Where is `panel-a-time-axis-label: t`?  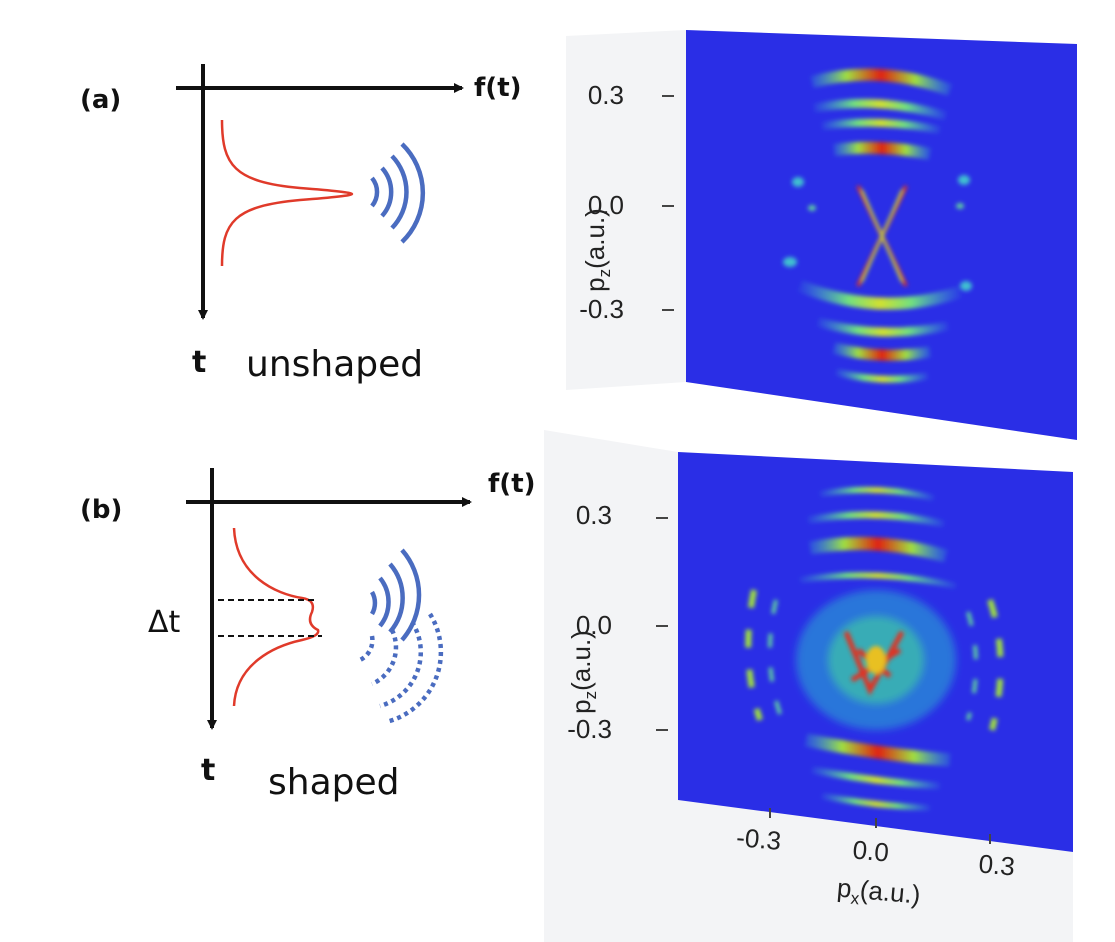 panel-a-time-axis-label: t is located at coordinates (199, 362).